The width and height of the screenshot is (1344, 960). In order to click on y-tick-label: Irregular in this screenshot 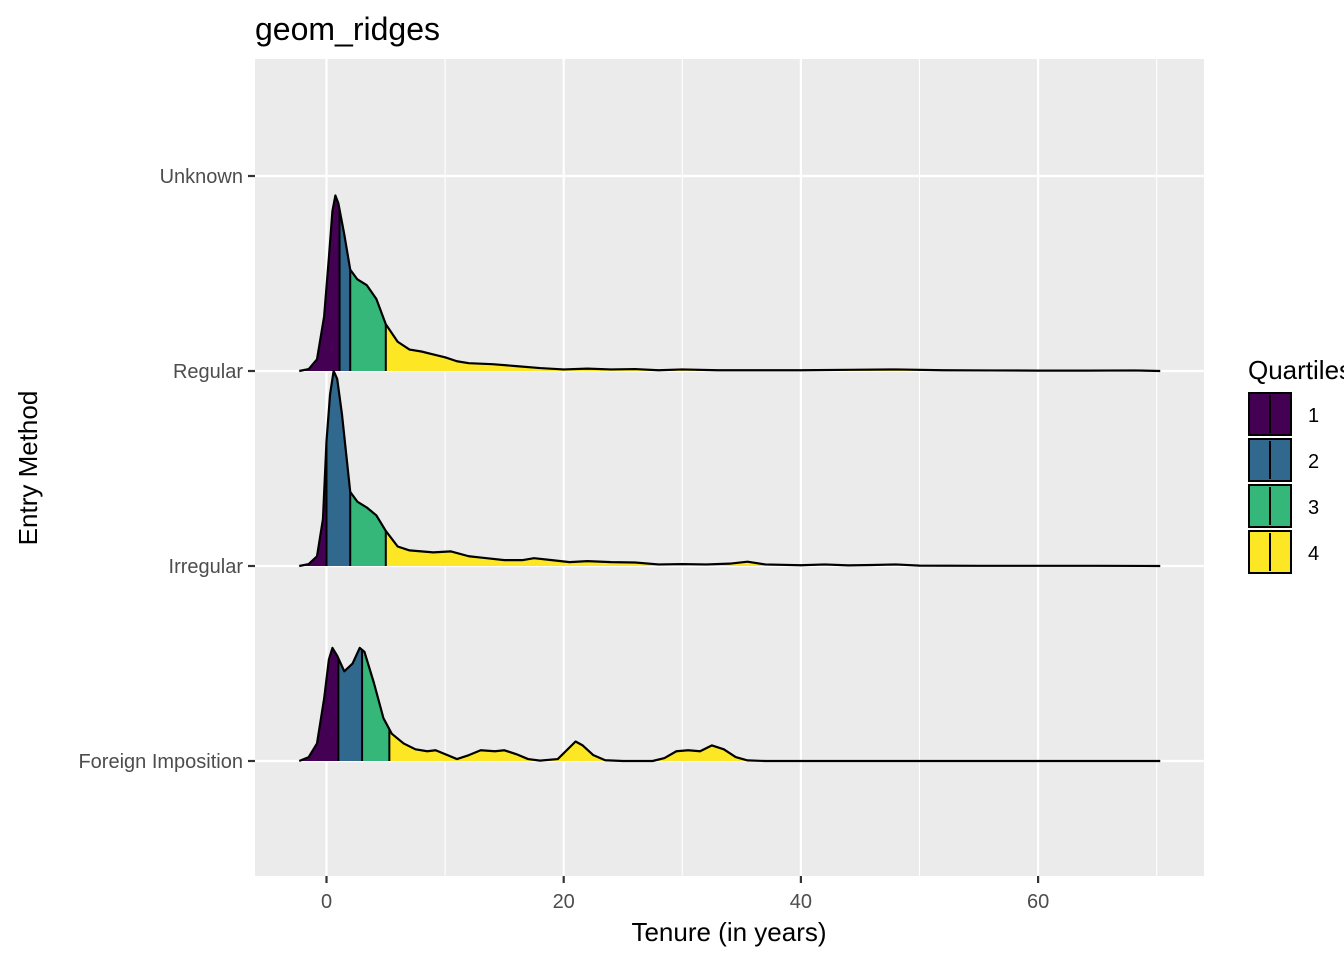, I will do `click(206, 567)`.